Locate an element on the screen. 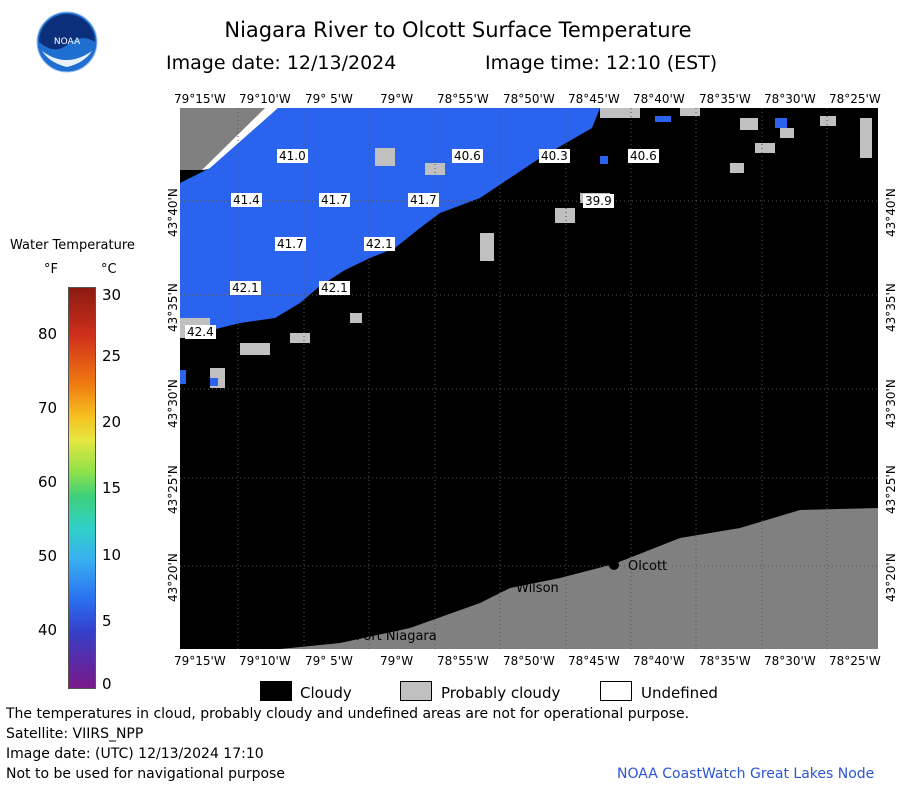 Image resolution: width=916 pixels, height=790 pixels. water-region is located at coordinates (390, 223).